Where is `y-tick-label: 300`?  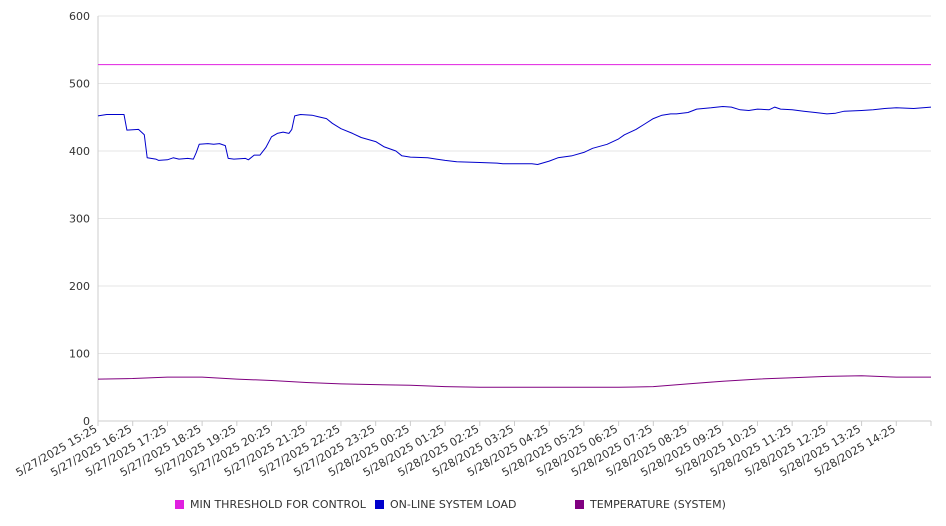
y-tick-label: 300 is located at coordinates (79, 219).